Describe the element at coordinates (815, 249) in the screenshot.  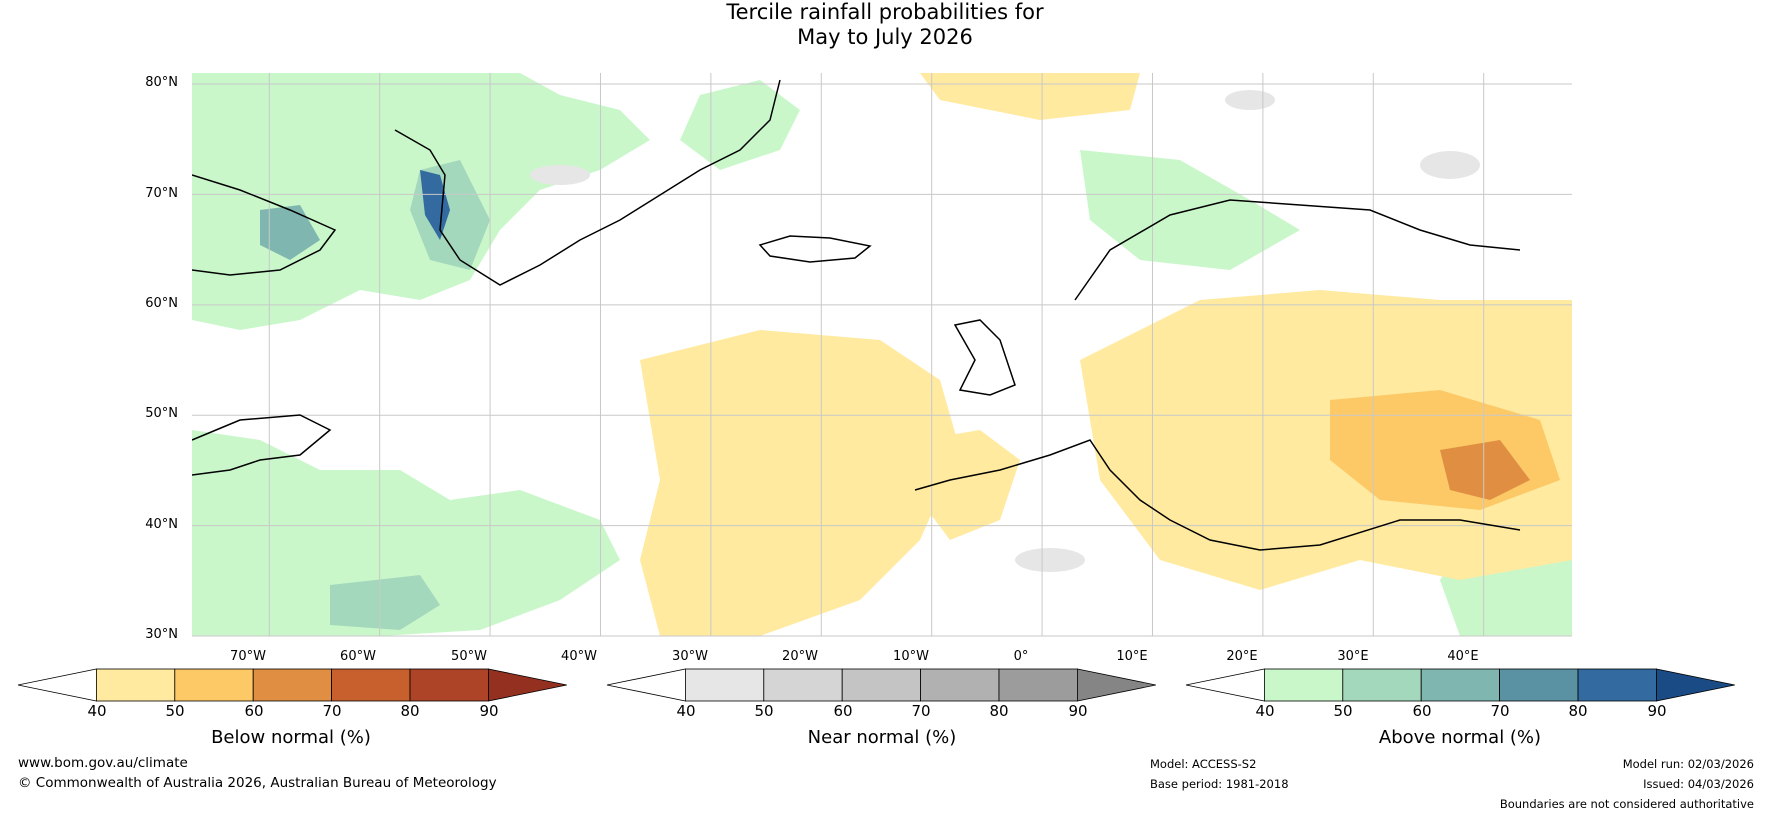
I see `iceland-coast` at that location.